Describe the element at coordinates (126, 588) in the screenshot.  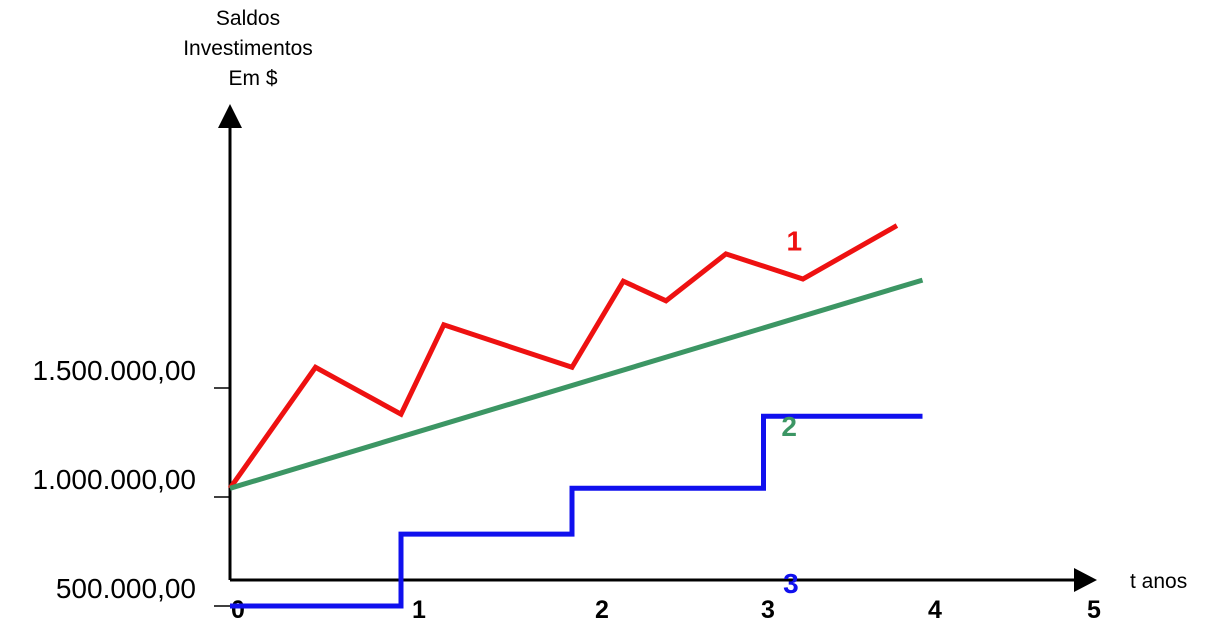
I see `y-tick-label: 500.000,00` at that location.